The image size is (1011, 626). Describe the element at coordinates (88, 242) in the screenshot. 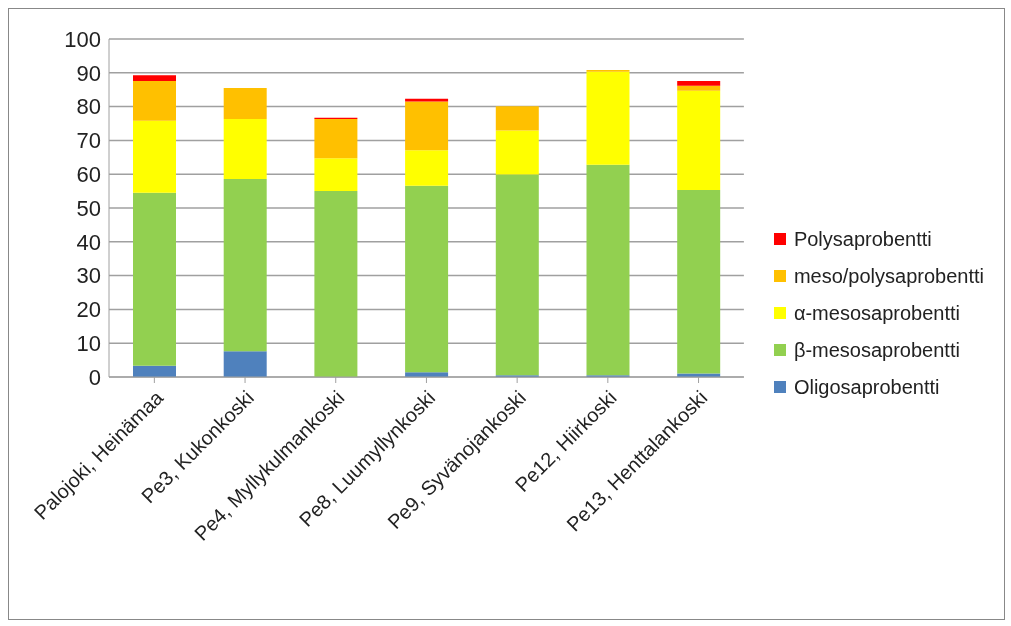

I see `y-tick-label: 40` at that location.